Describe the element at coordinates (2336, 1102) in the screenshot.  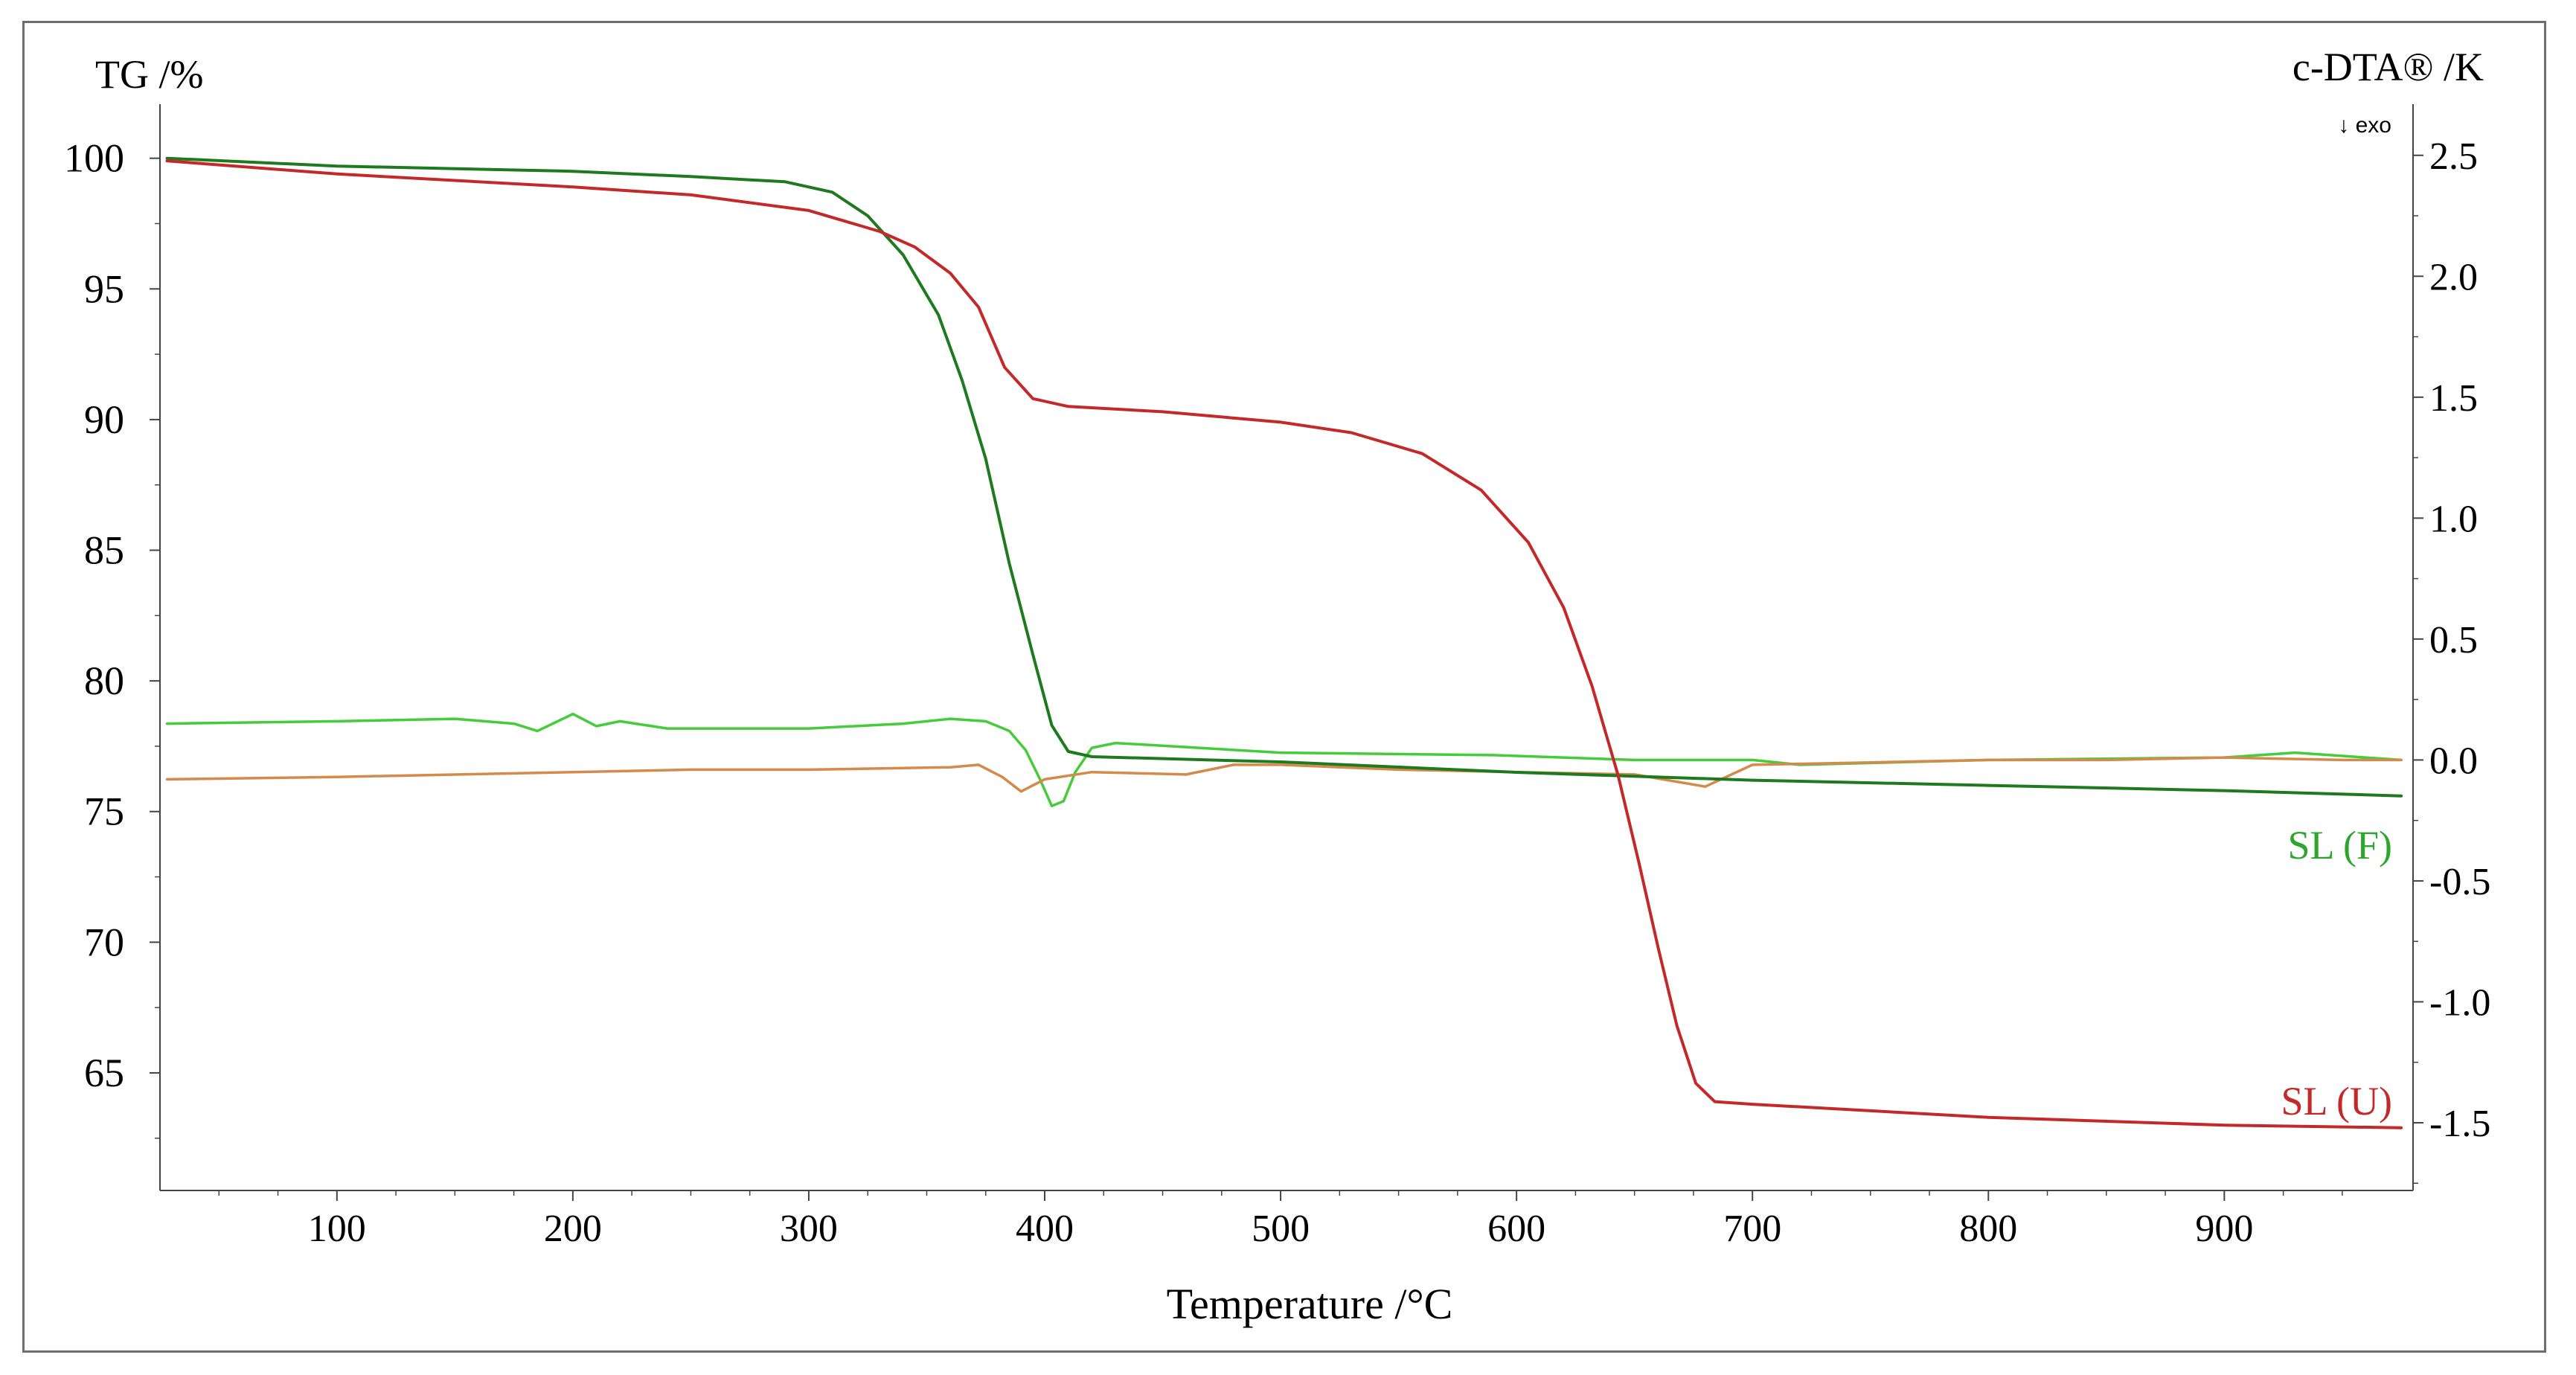
I see `series-label-sl-u: SL (U)` at that location.